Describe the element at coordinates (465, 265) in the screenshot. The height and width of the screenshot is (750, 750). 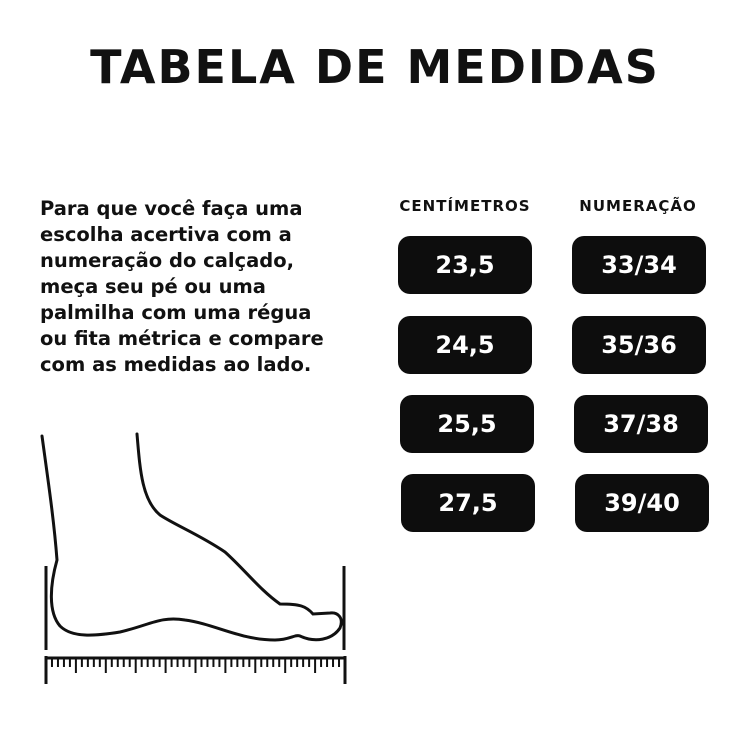
I see `cm-cell: 23,5` at that location.